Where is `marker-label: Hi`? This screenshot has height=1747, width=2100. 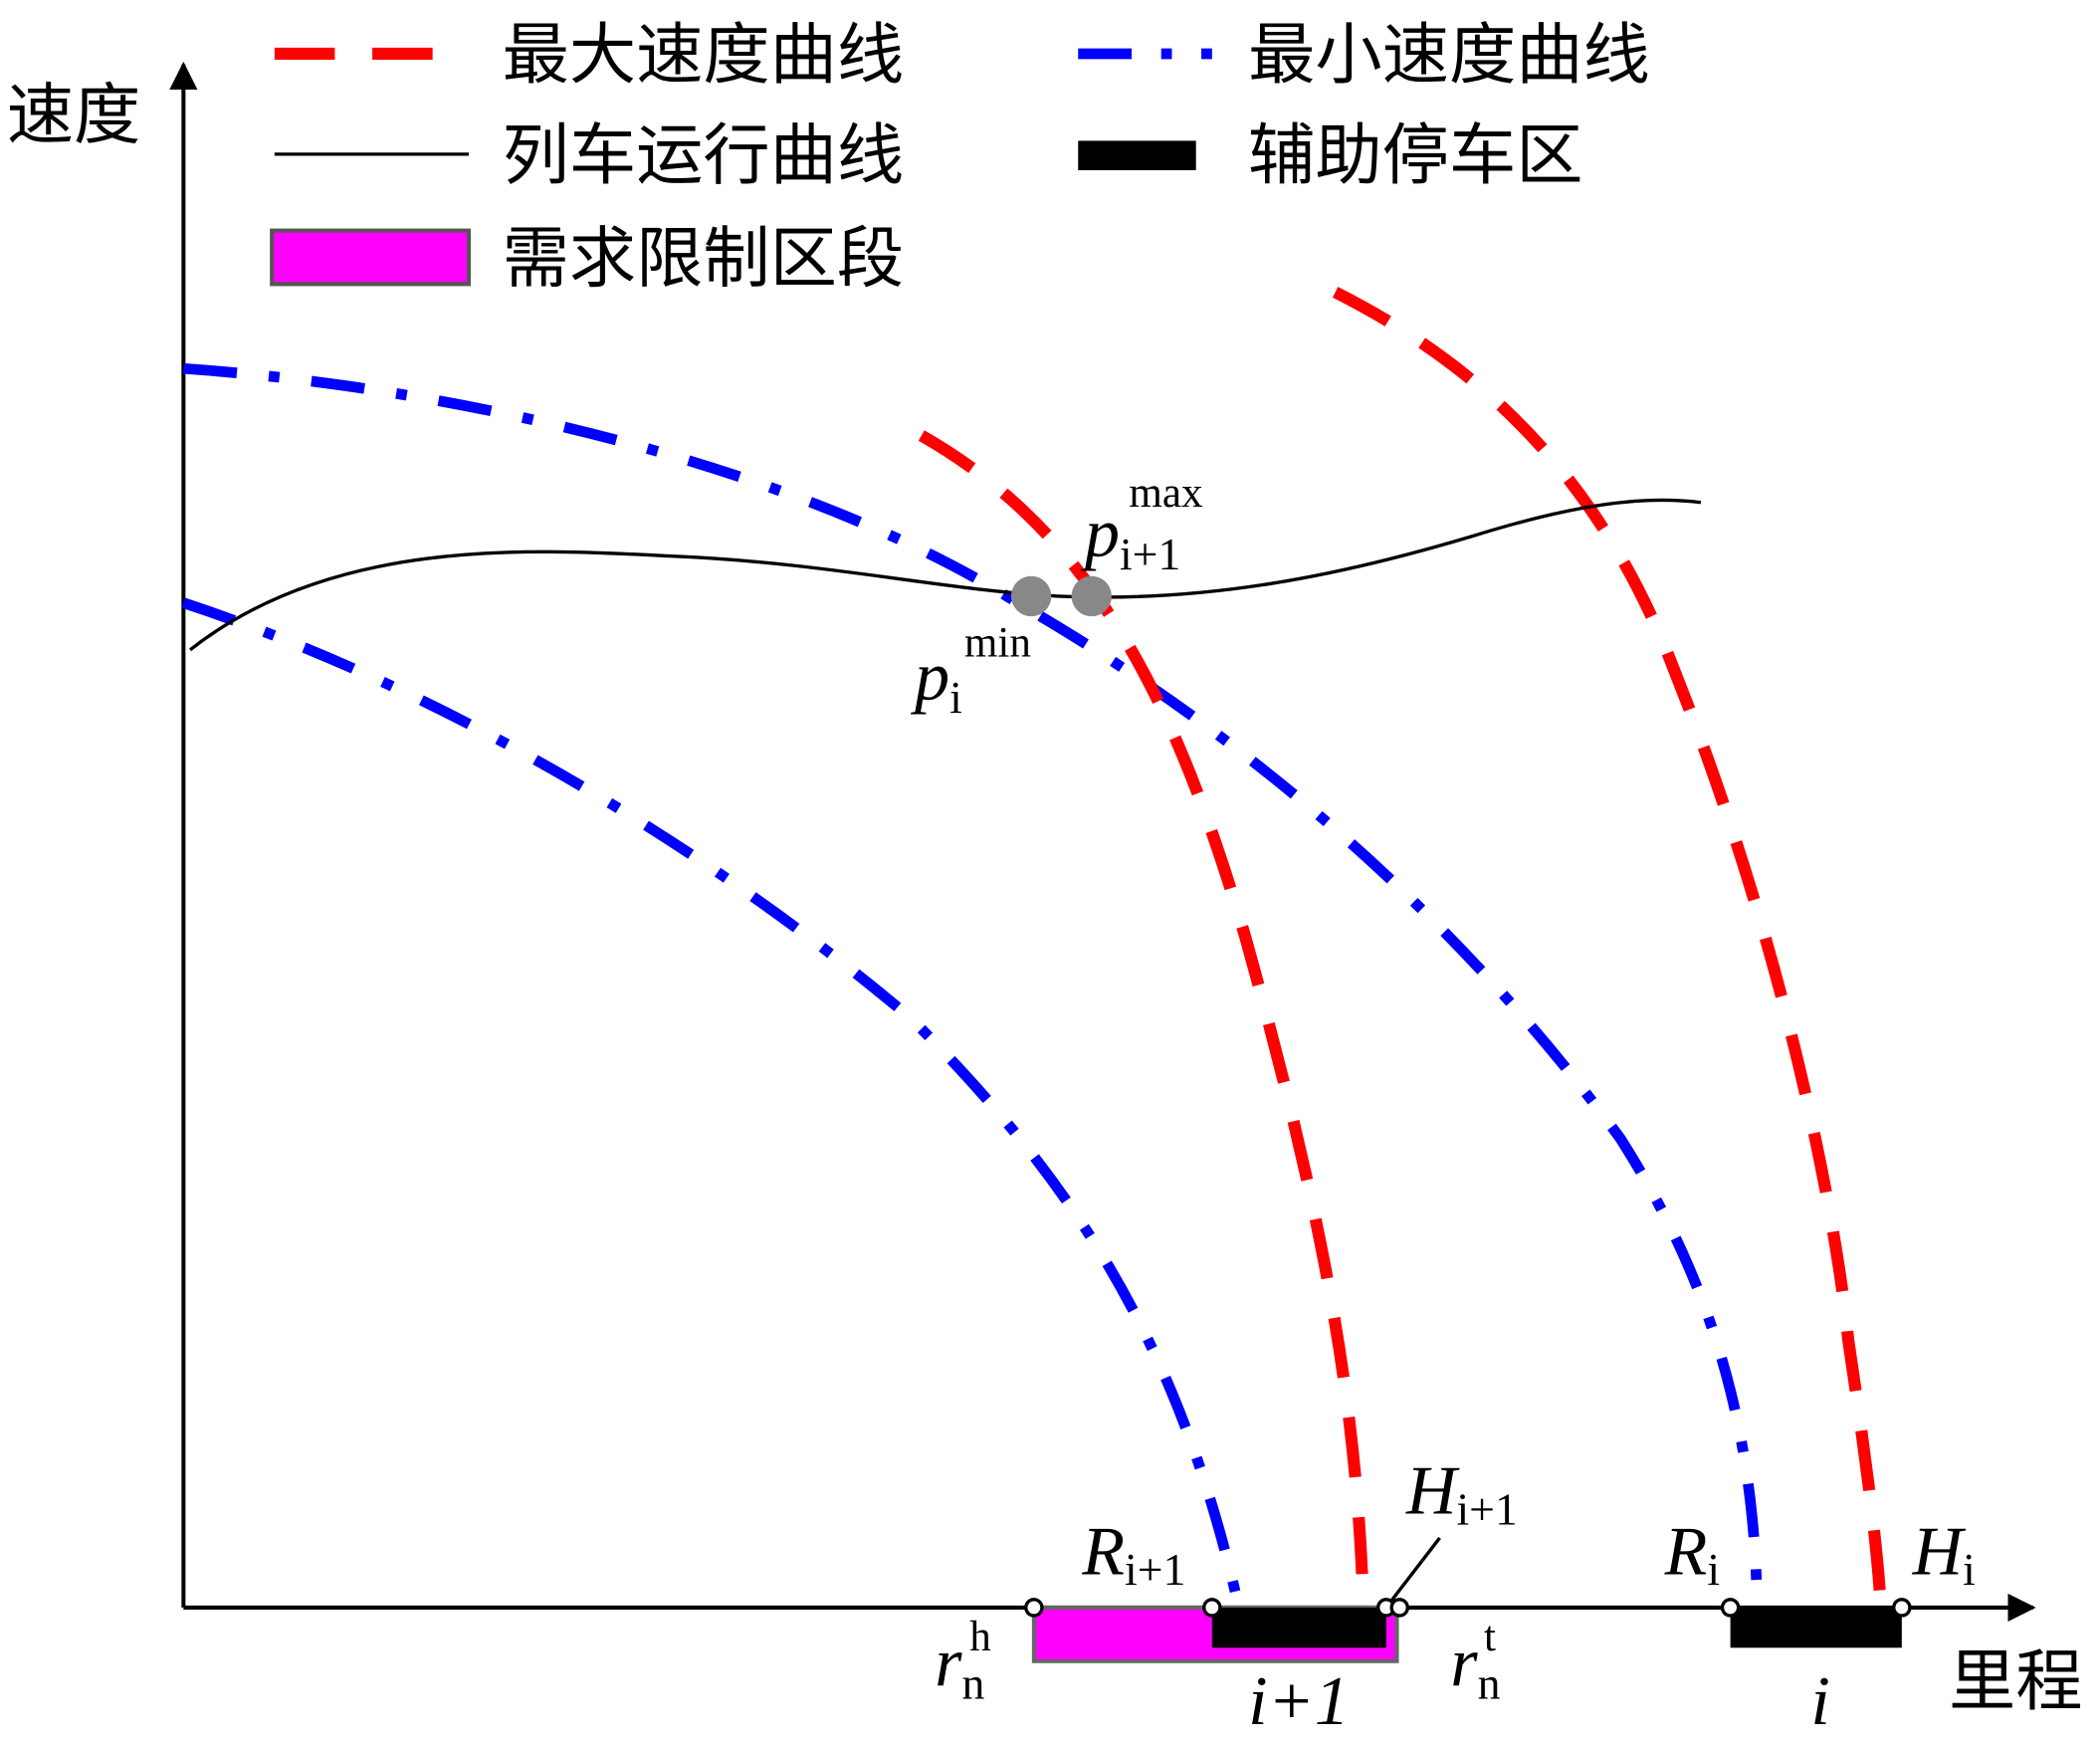
marker-label: Hi is located at coordinates (1944, 1554).